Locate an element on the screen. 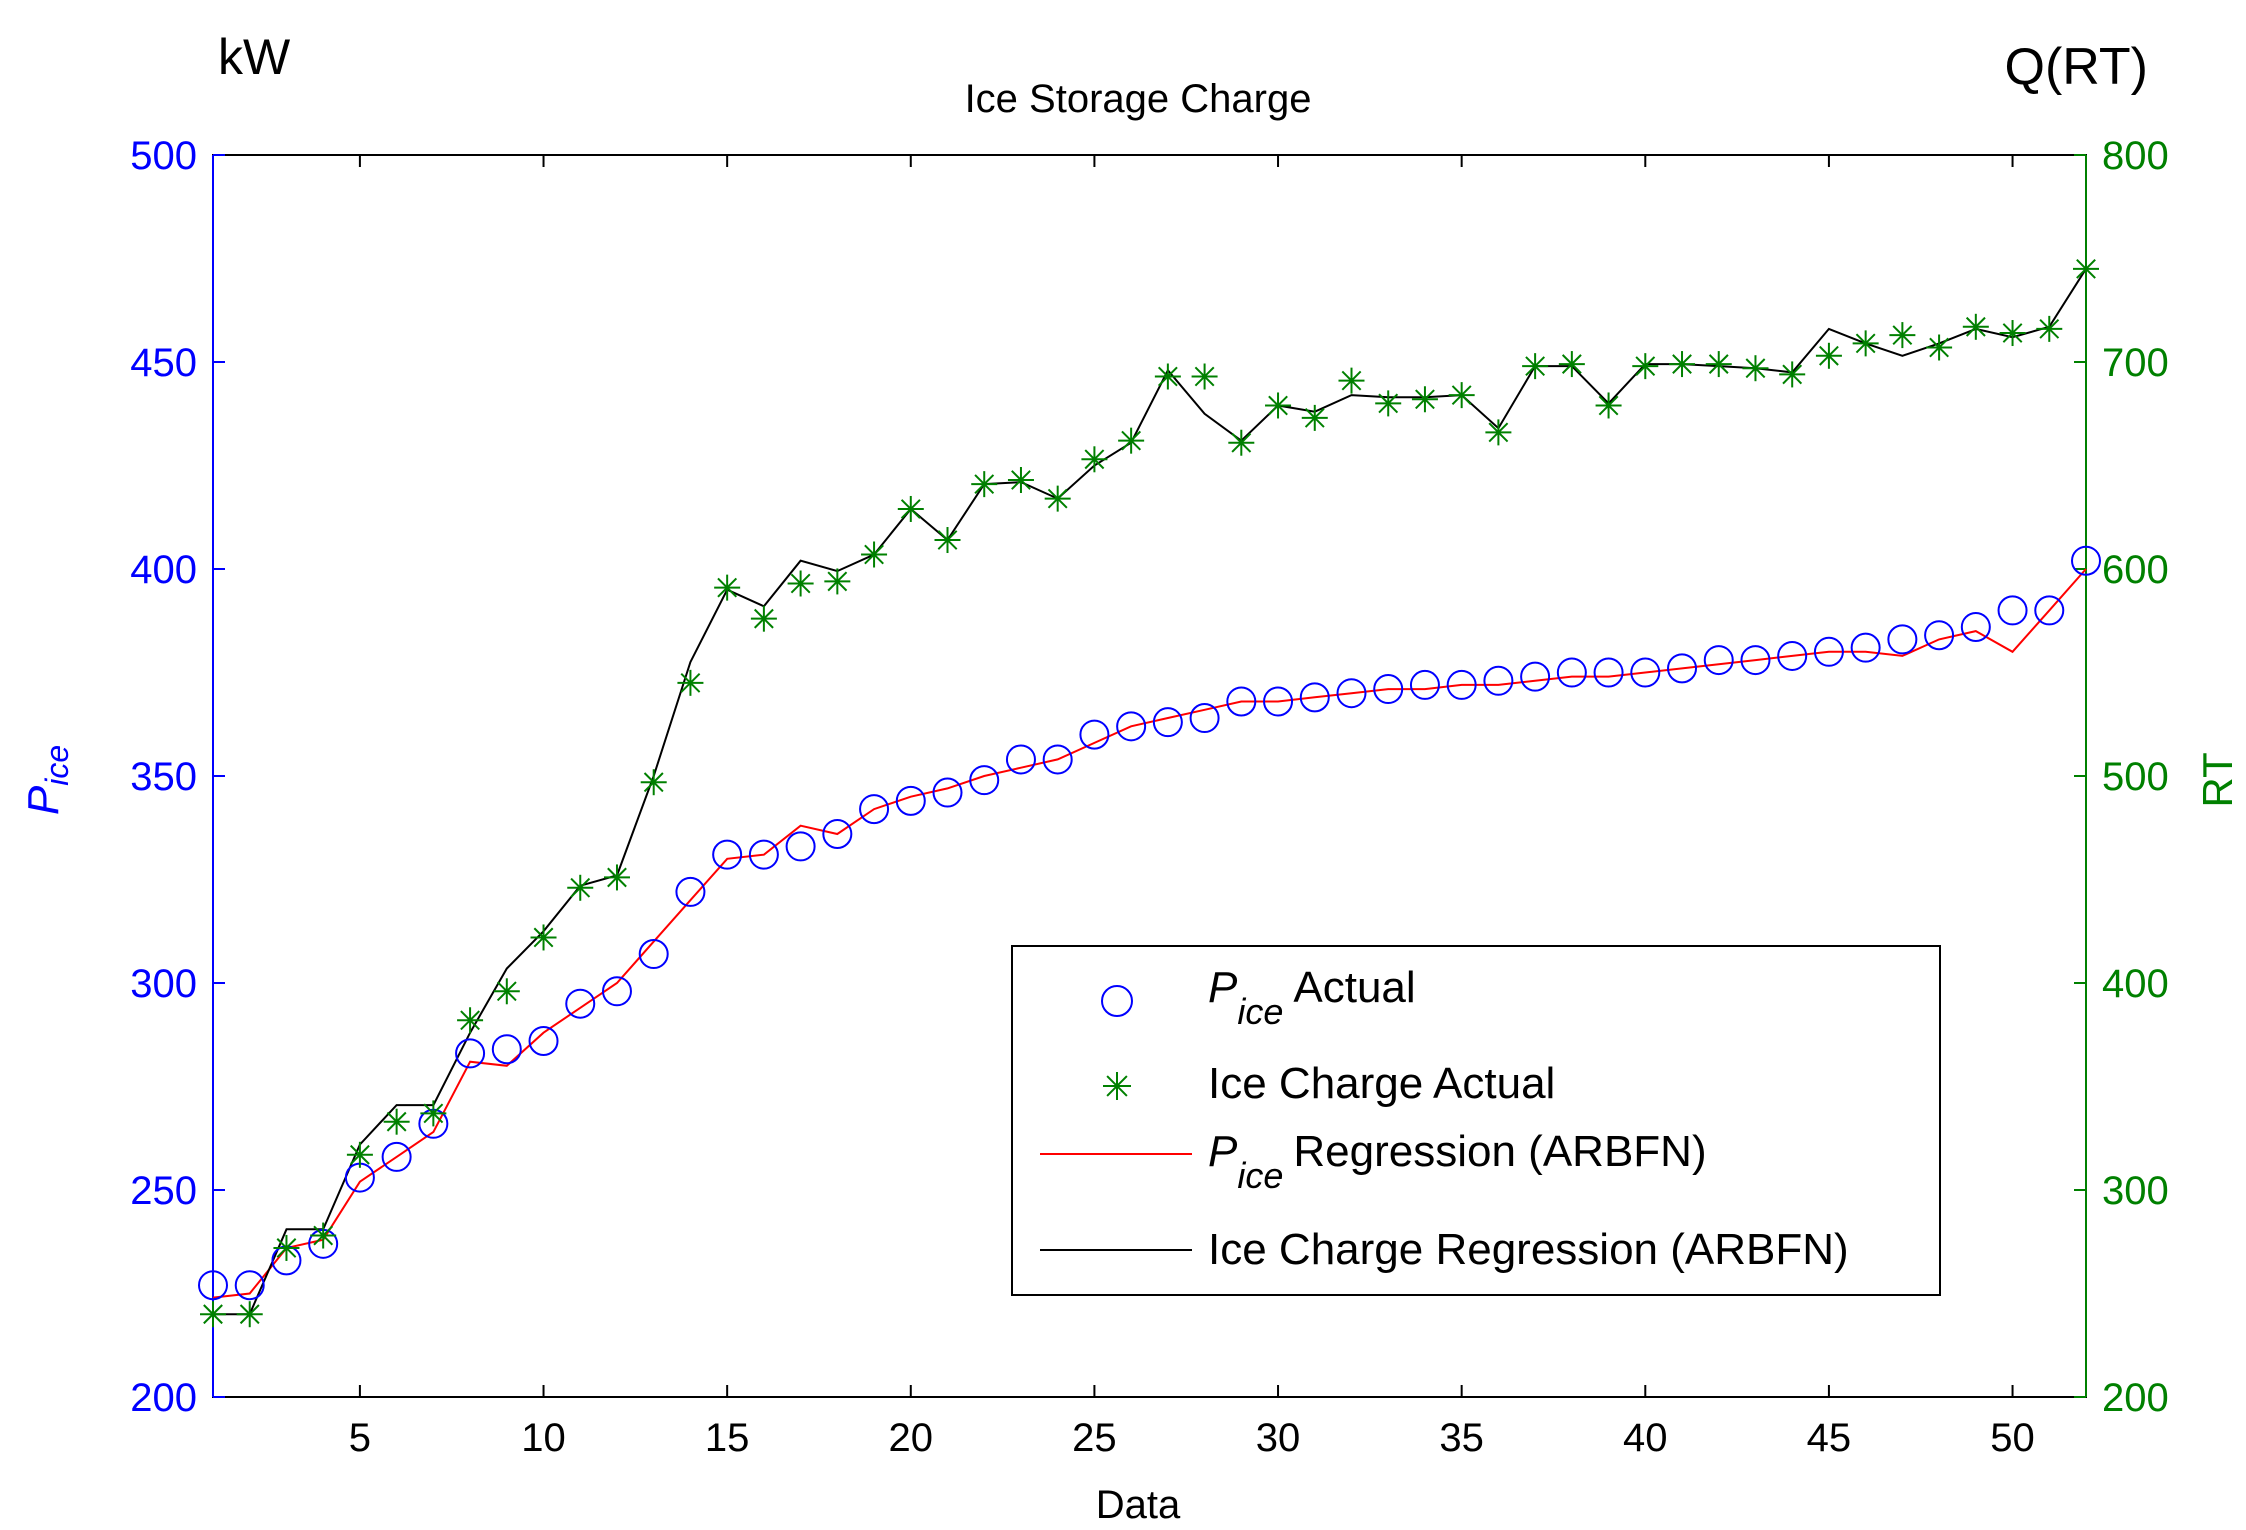 This screenshot has height=1530, width=2246. svg-text: Pice is located at coordinates (47, 780).